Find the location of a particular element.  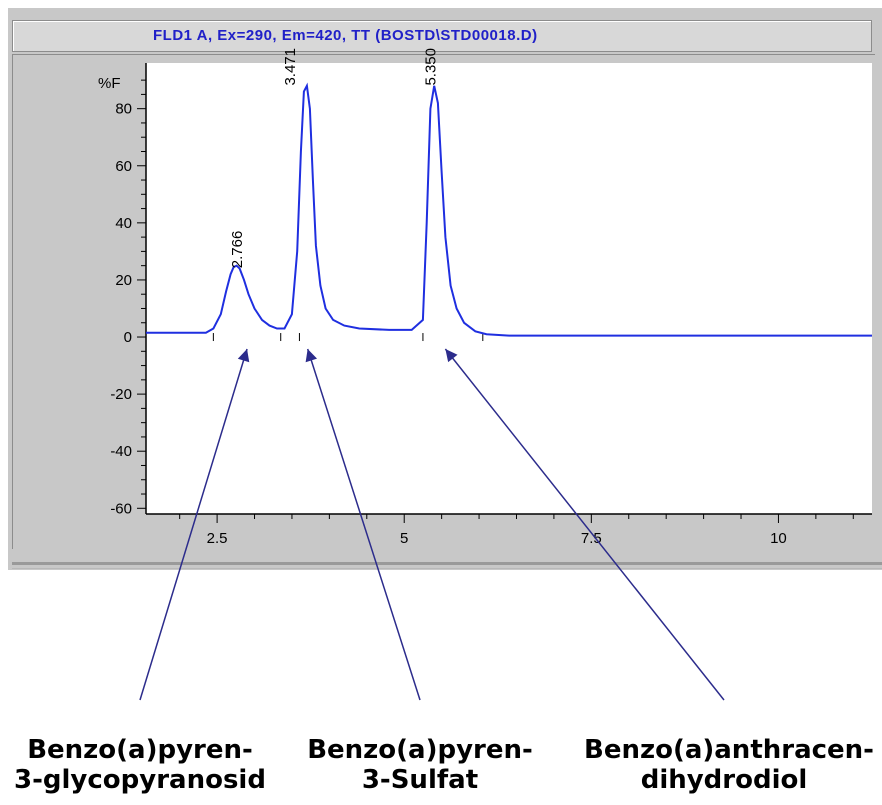

y-tick-label: 40 is located at coordinates (123, 223).